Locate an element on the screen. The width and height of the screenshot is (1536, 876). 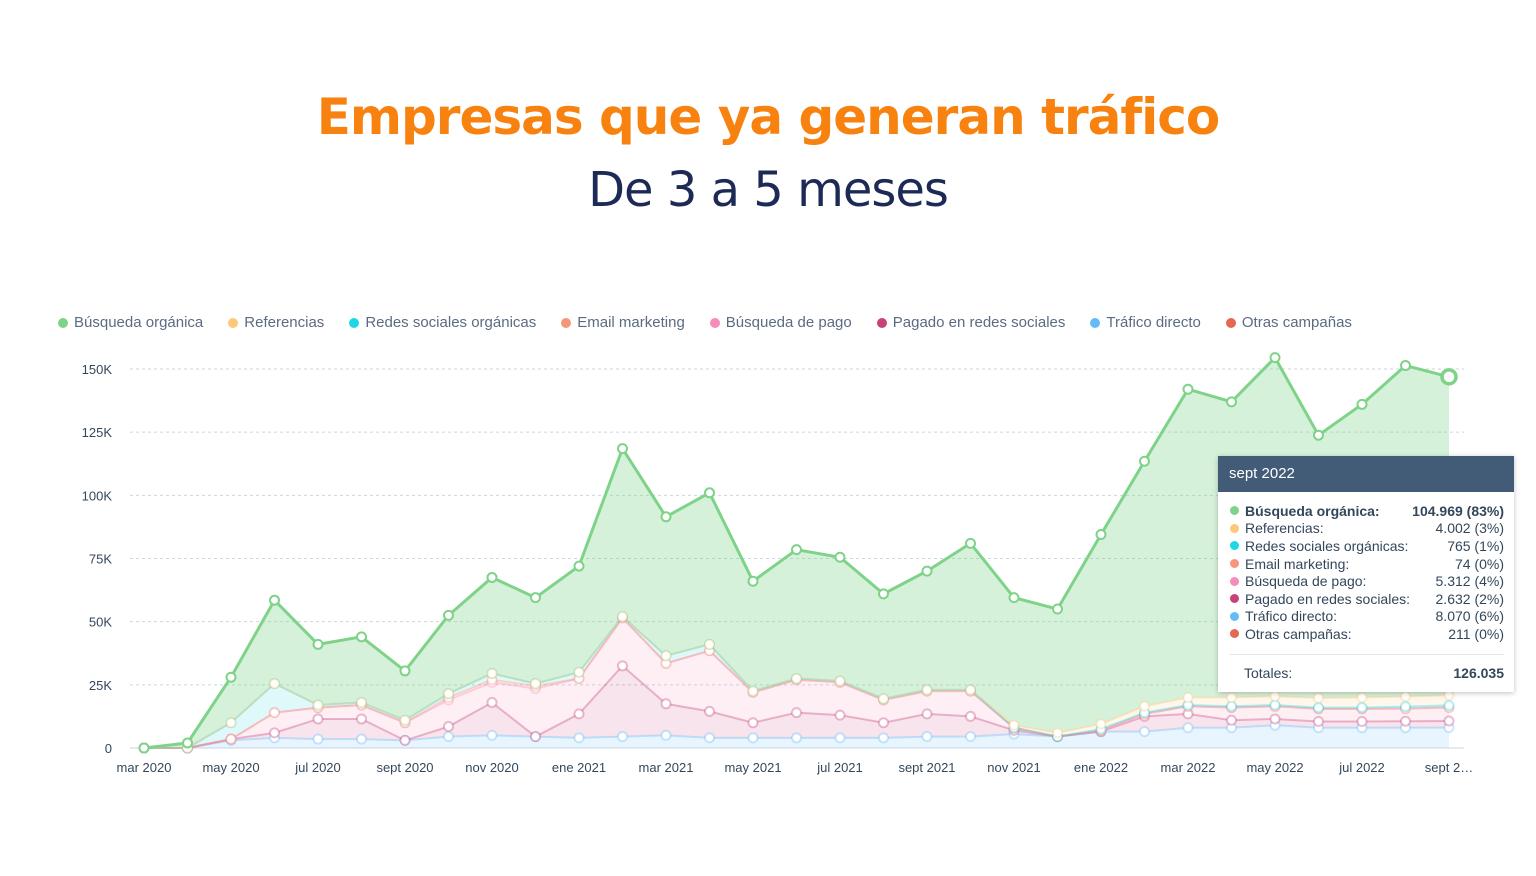
legend-item: Email marketing is located at coordinates (623, 322).